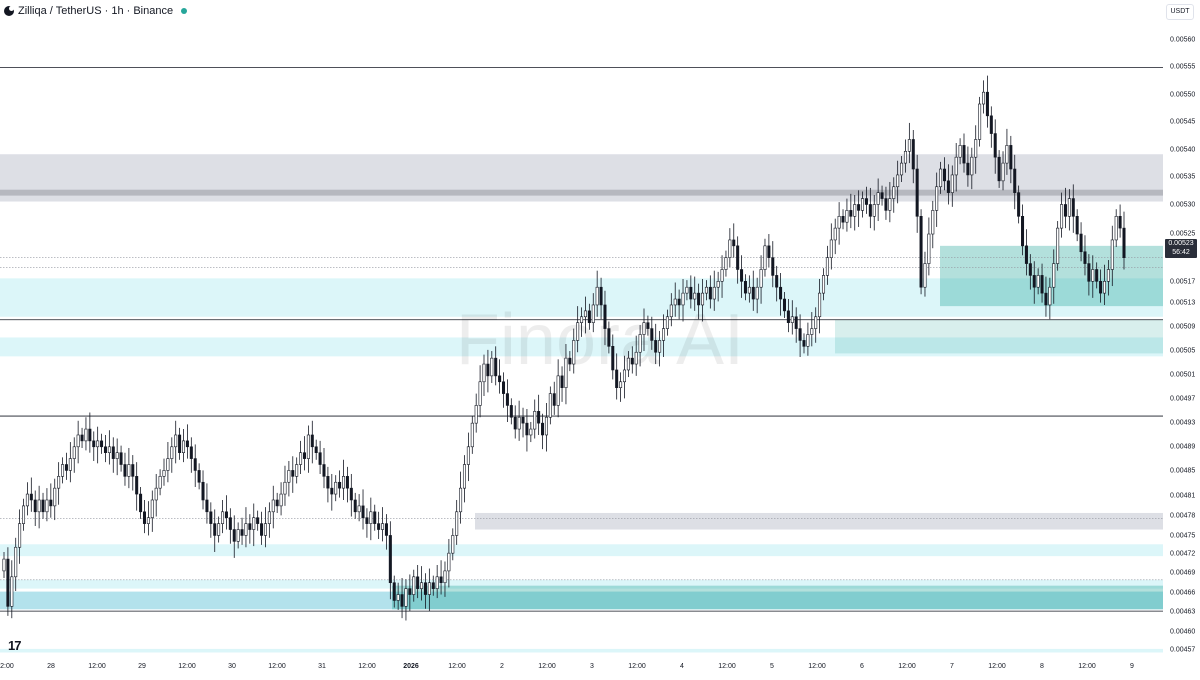 Image resolution: width=1200 pixels, height=680 pixels. I want to click on zone-teal-light, so click(999, 336).